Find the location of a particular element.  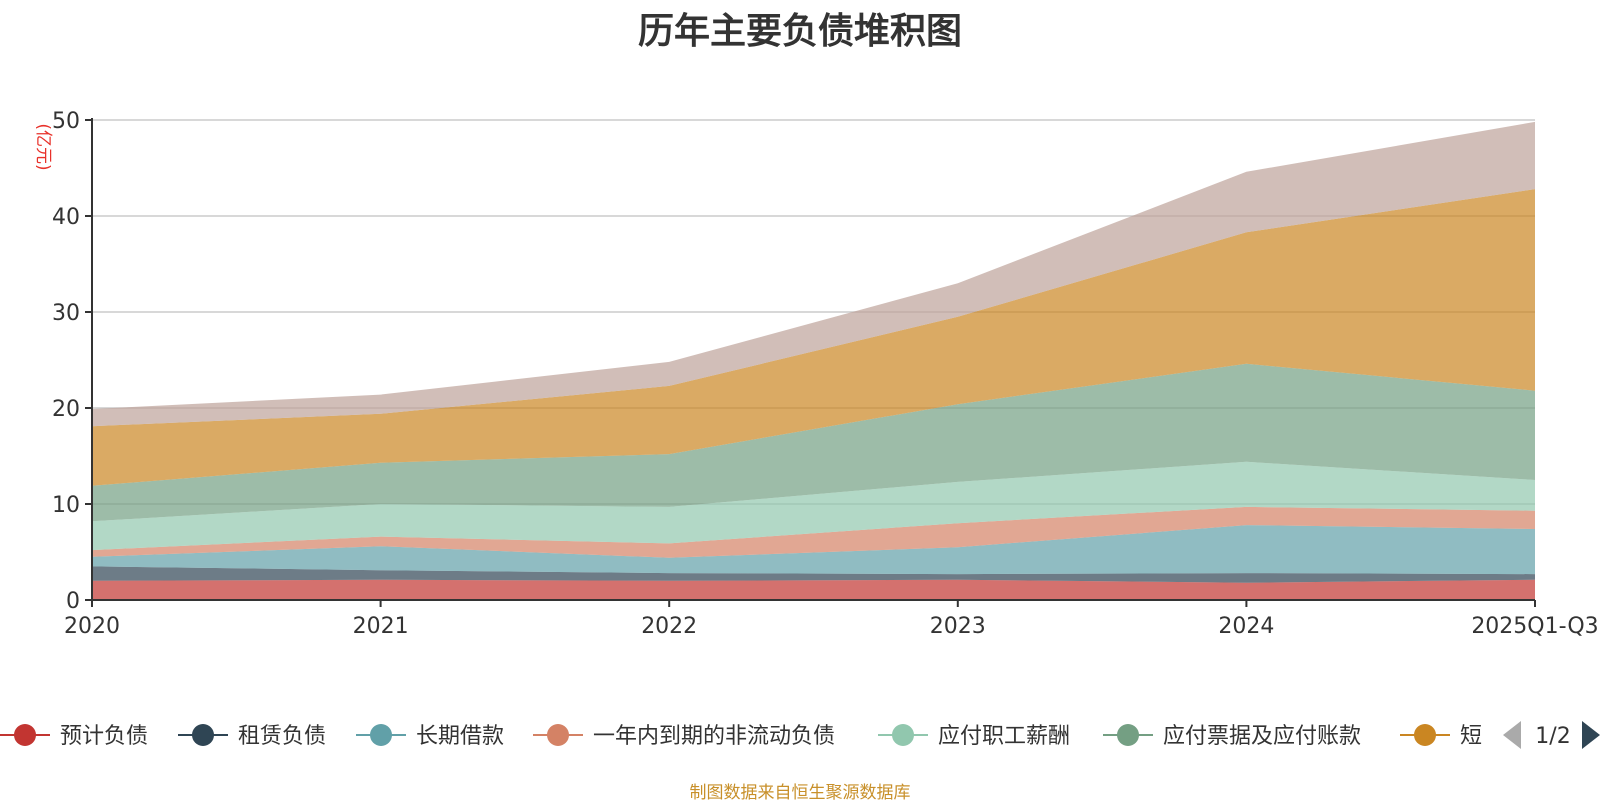

legend-label: 应付职工薪酬 is located at coordinates (1004, 736).